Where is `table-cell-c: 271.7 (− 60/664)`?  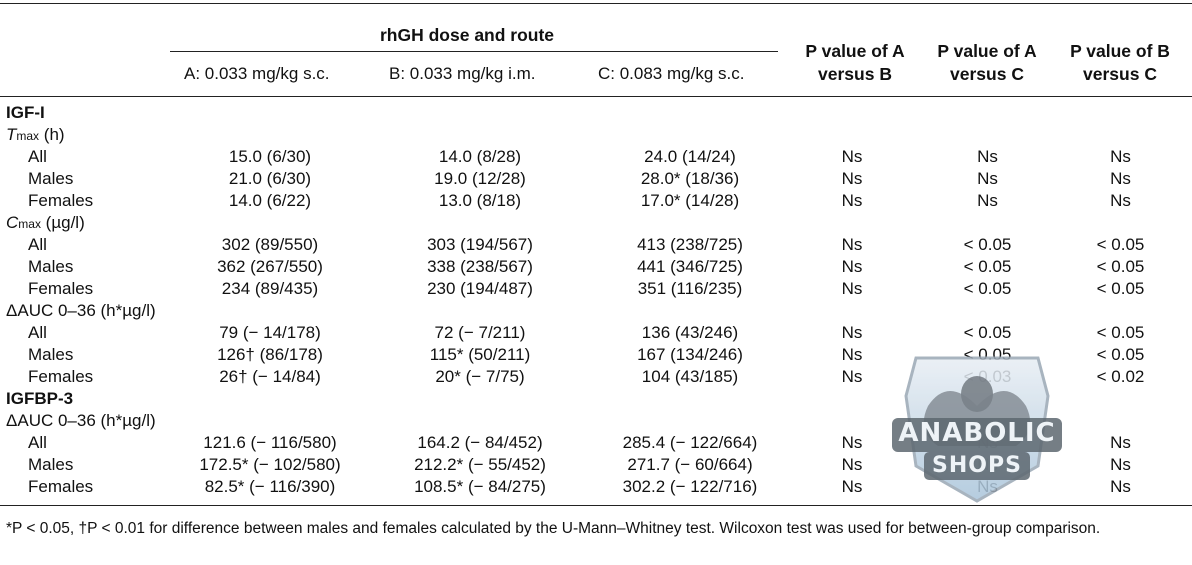 table-cell-c: 271.7 (− 60/664) is located at coordinates (690, 464).